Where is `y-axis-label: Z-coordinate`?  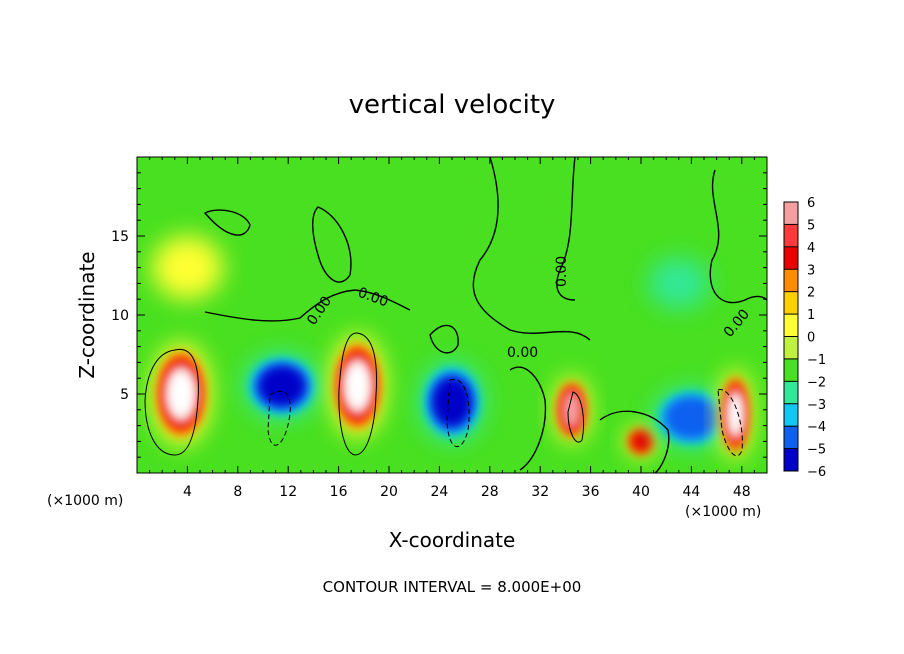
y-axis-label: Z-coordinate is located at coordinates (87, 314).